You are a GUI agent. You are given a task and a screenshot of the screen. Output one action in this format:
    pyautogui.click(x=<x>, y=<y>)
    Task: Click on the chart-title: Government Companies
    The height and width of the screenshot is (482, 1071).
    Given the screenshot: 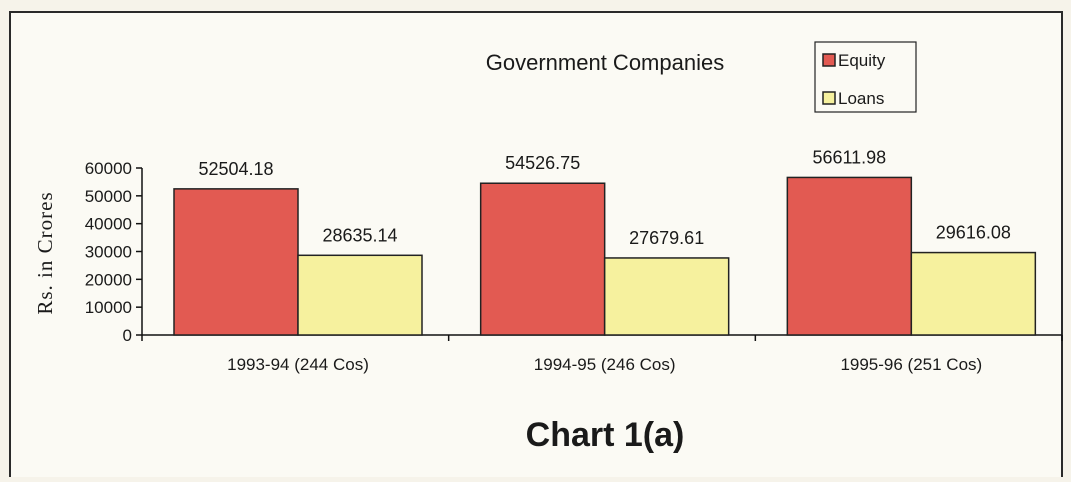 What is the action you would take?
    pyautogui.click(x=605, y=62)
    